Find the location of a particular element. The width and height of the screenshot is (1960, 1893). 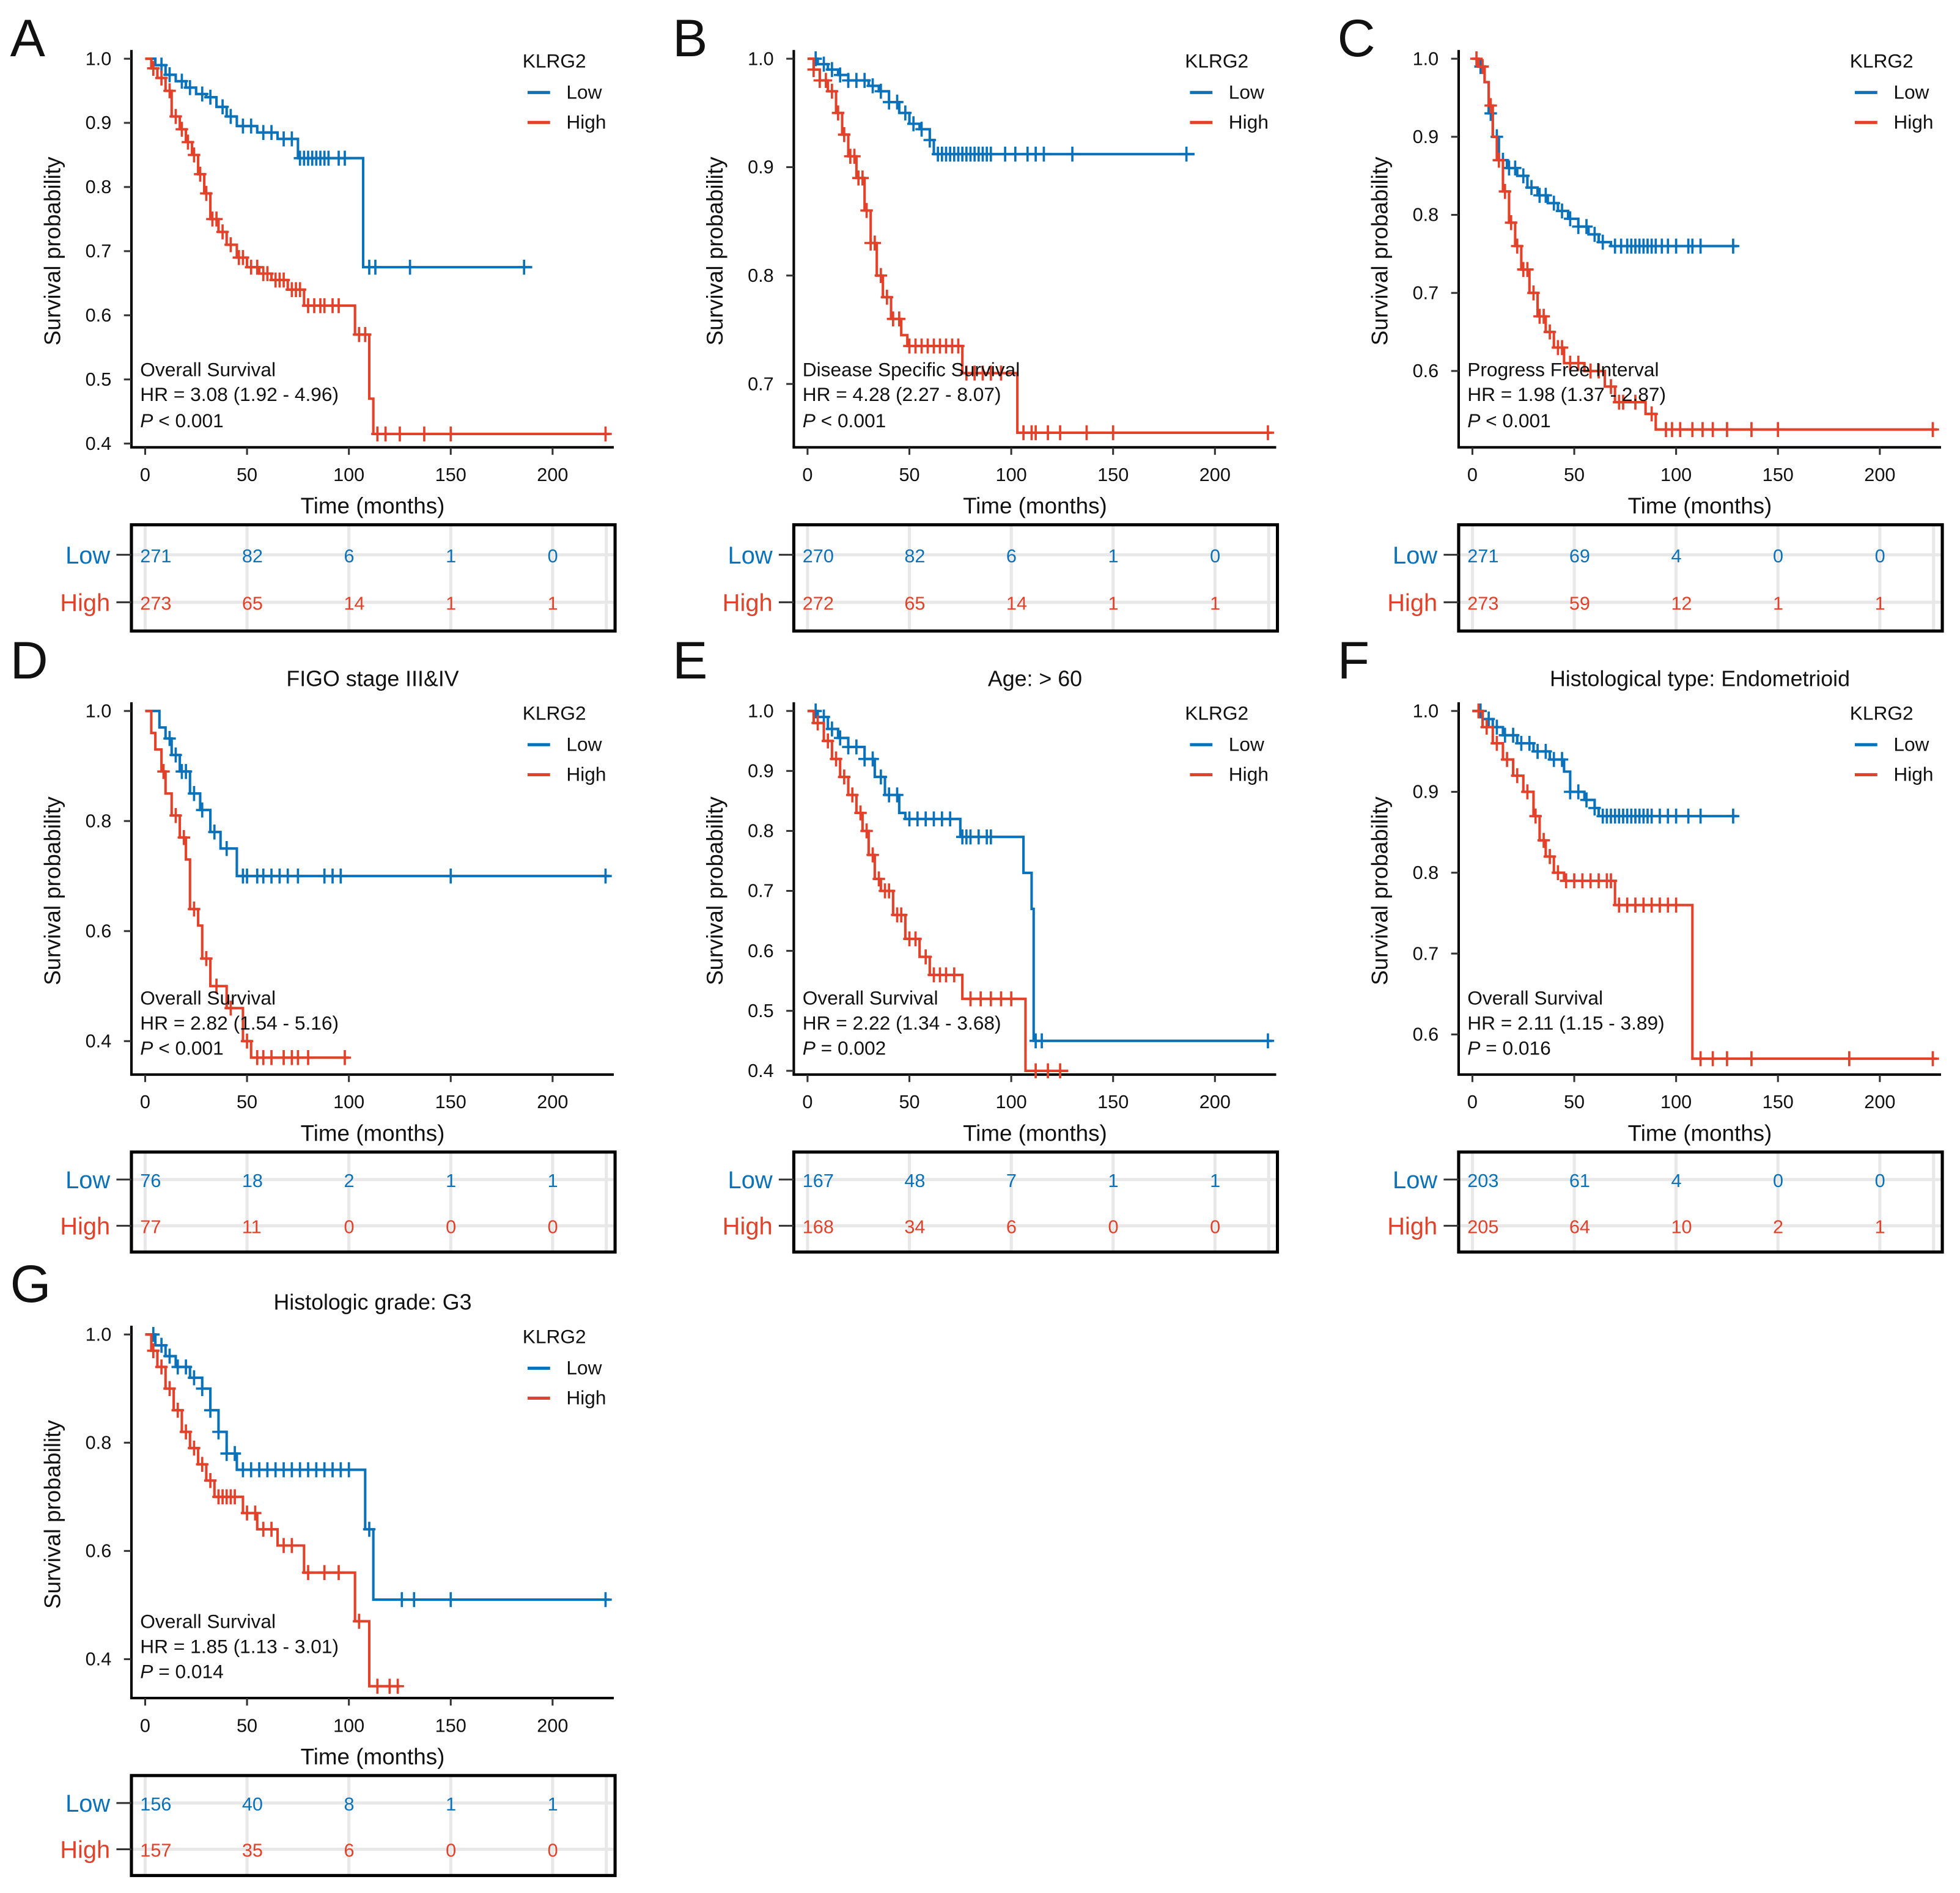

panel-label: E is located at coordinates (689, 660).